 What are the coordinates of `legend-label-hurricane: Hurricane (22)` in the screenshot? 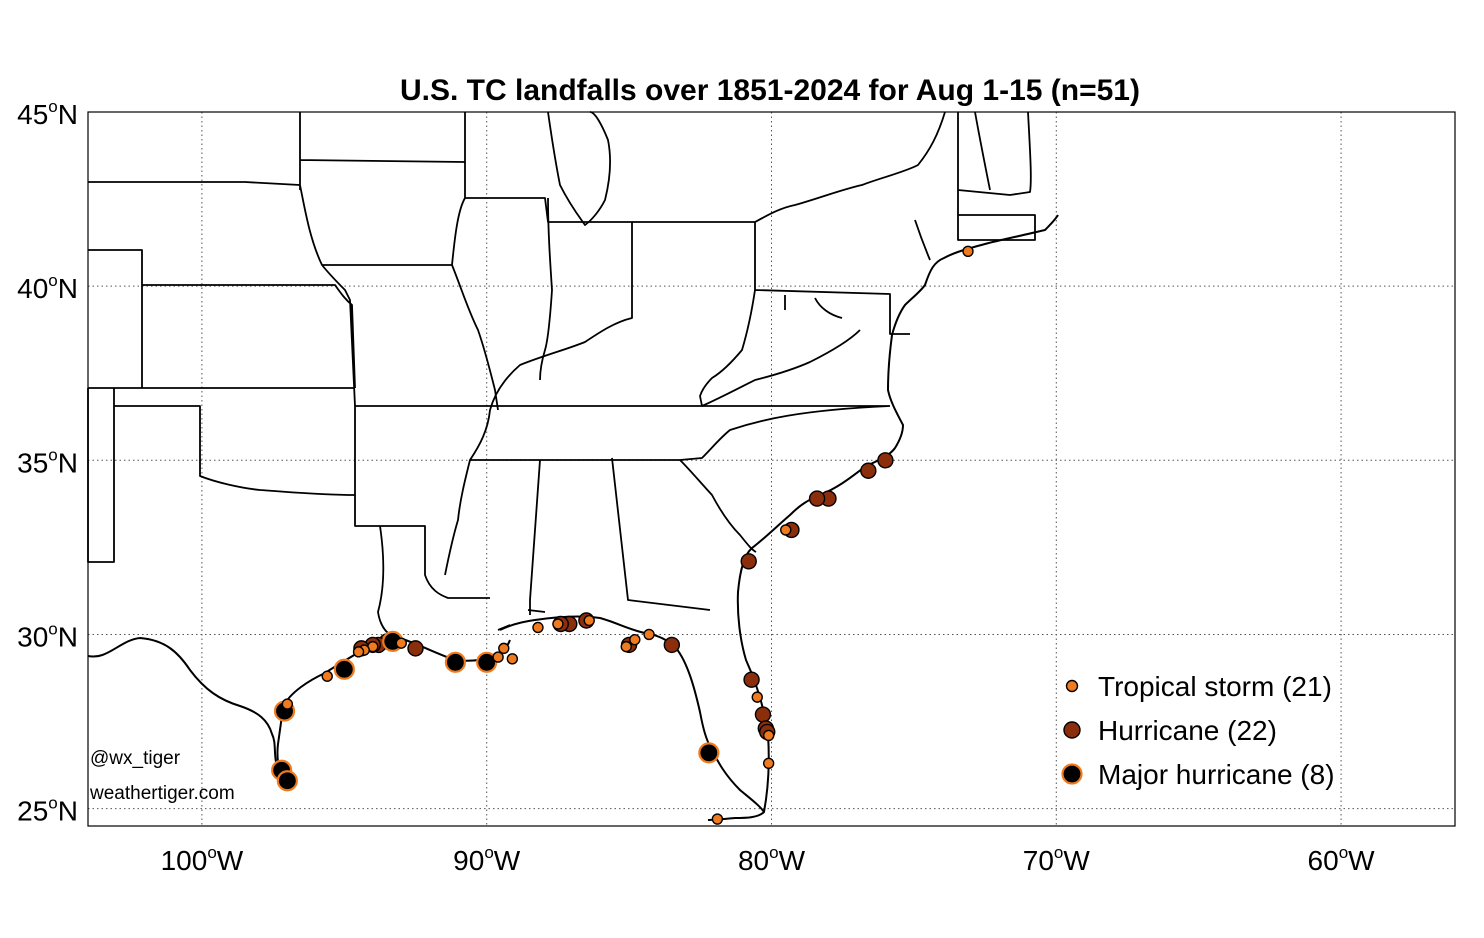 It's located at (1187, 730).